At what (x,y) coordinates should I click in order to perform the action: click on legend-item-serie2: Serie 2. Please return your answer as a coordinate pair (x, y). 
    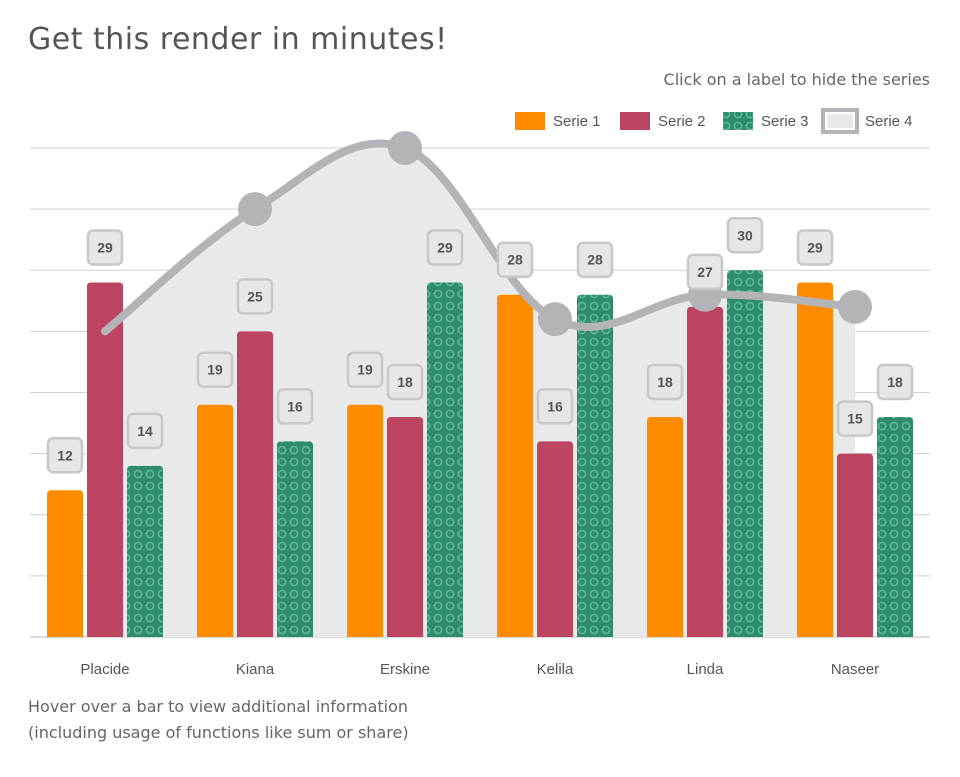
    Looking at the image, I should click on (663, 121).